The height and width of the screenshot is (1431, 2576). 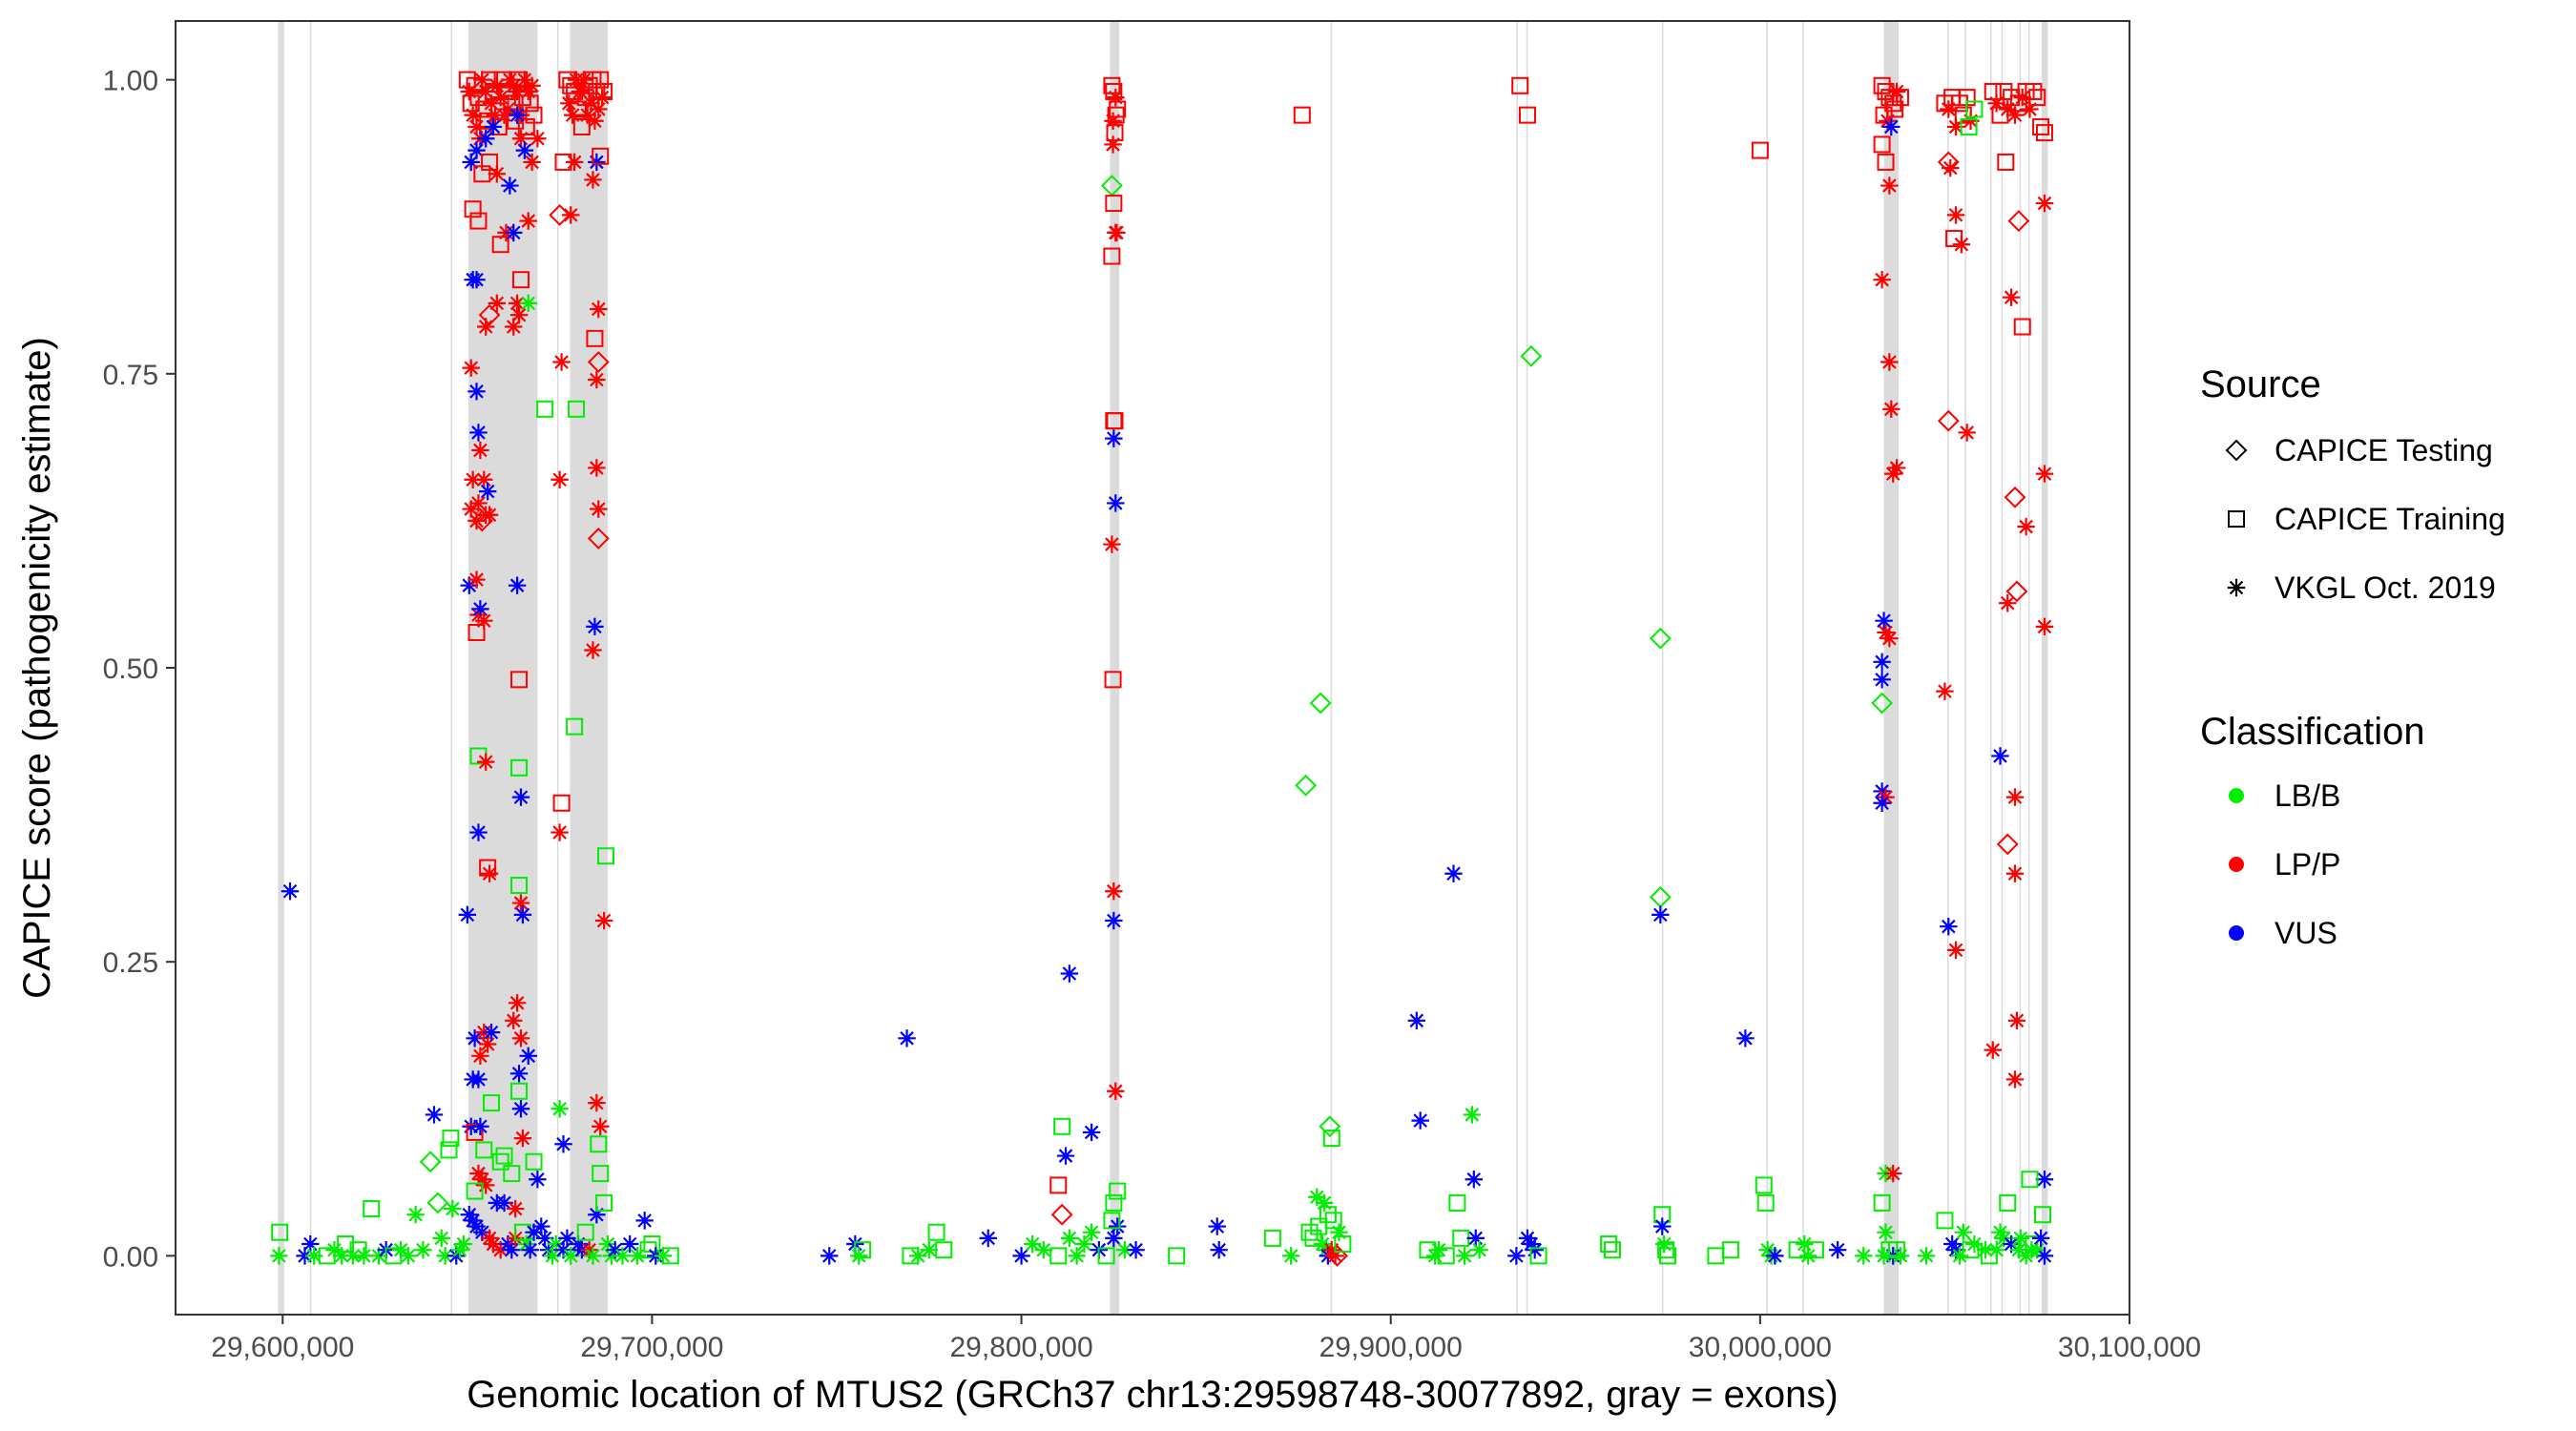 What do you see at coordinates (2129, 1347) in the screenshot?
I see `x-tick-label: 30,100,000` at bounding box center [2129, 1347].